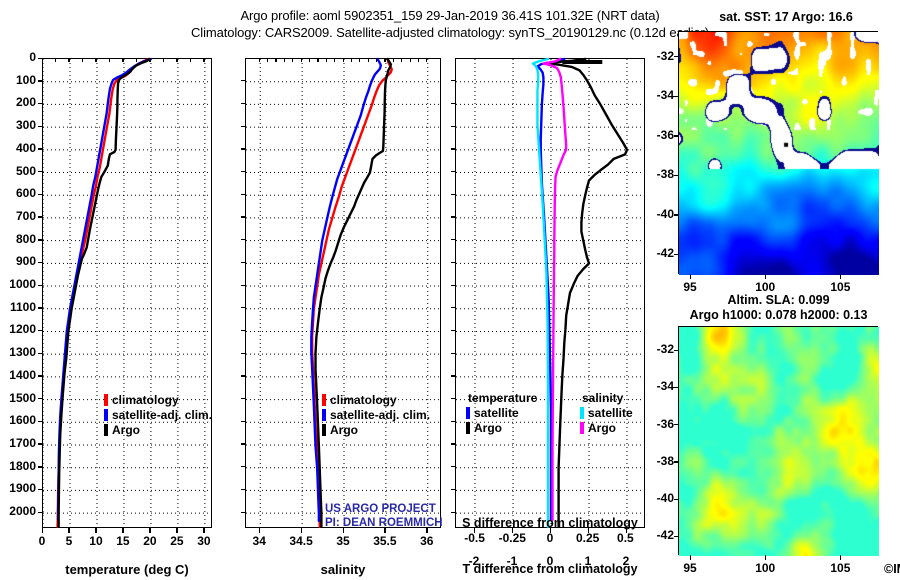  I want to click on sla-heatmap, so click(779, 441).